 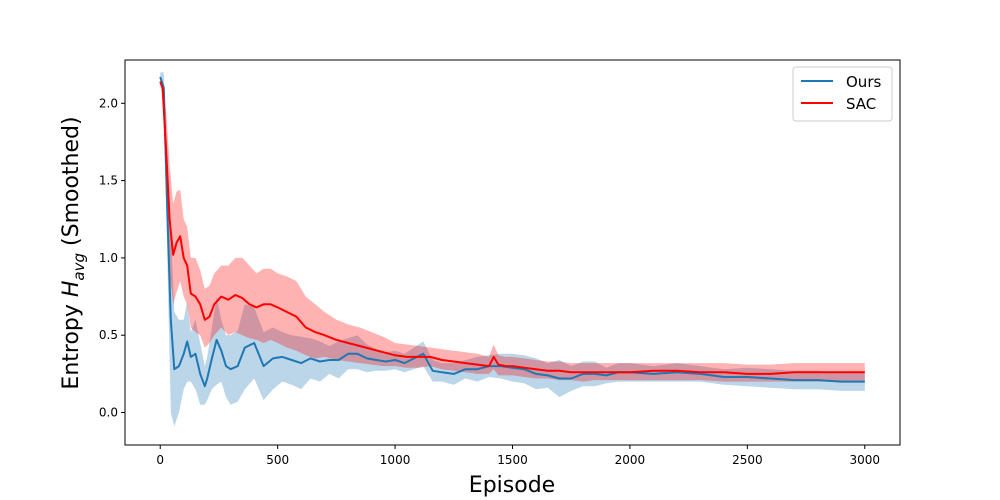 I want to click on x-tick-label: 0, so click(x=160, y=460).